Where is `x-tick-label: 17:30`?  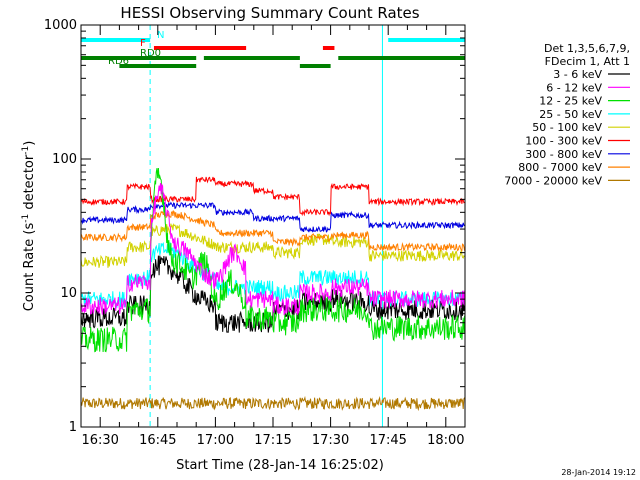
x-tick-label: 17:30 is located at coordinates (330, 440).